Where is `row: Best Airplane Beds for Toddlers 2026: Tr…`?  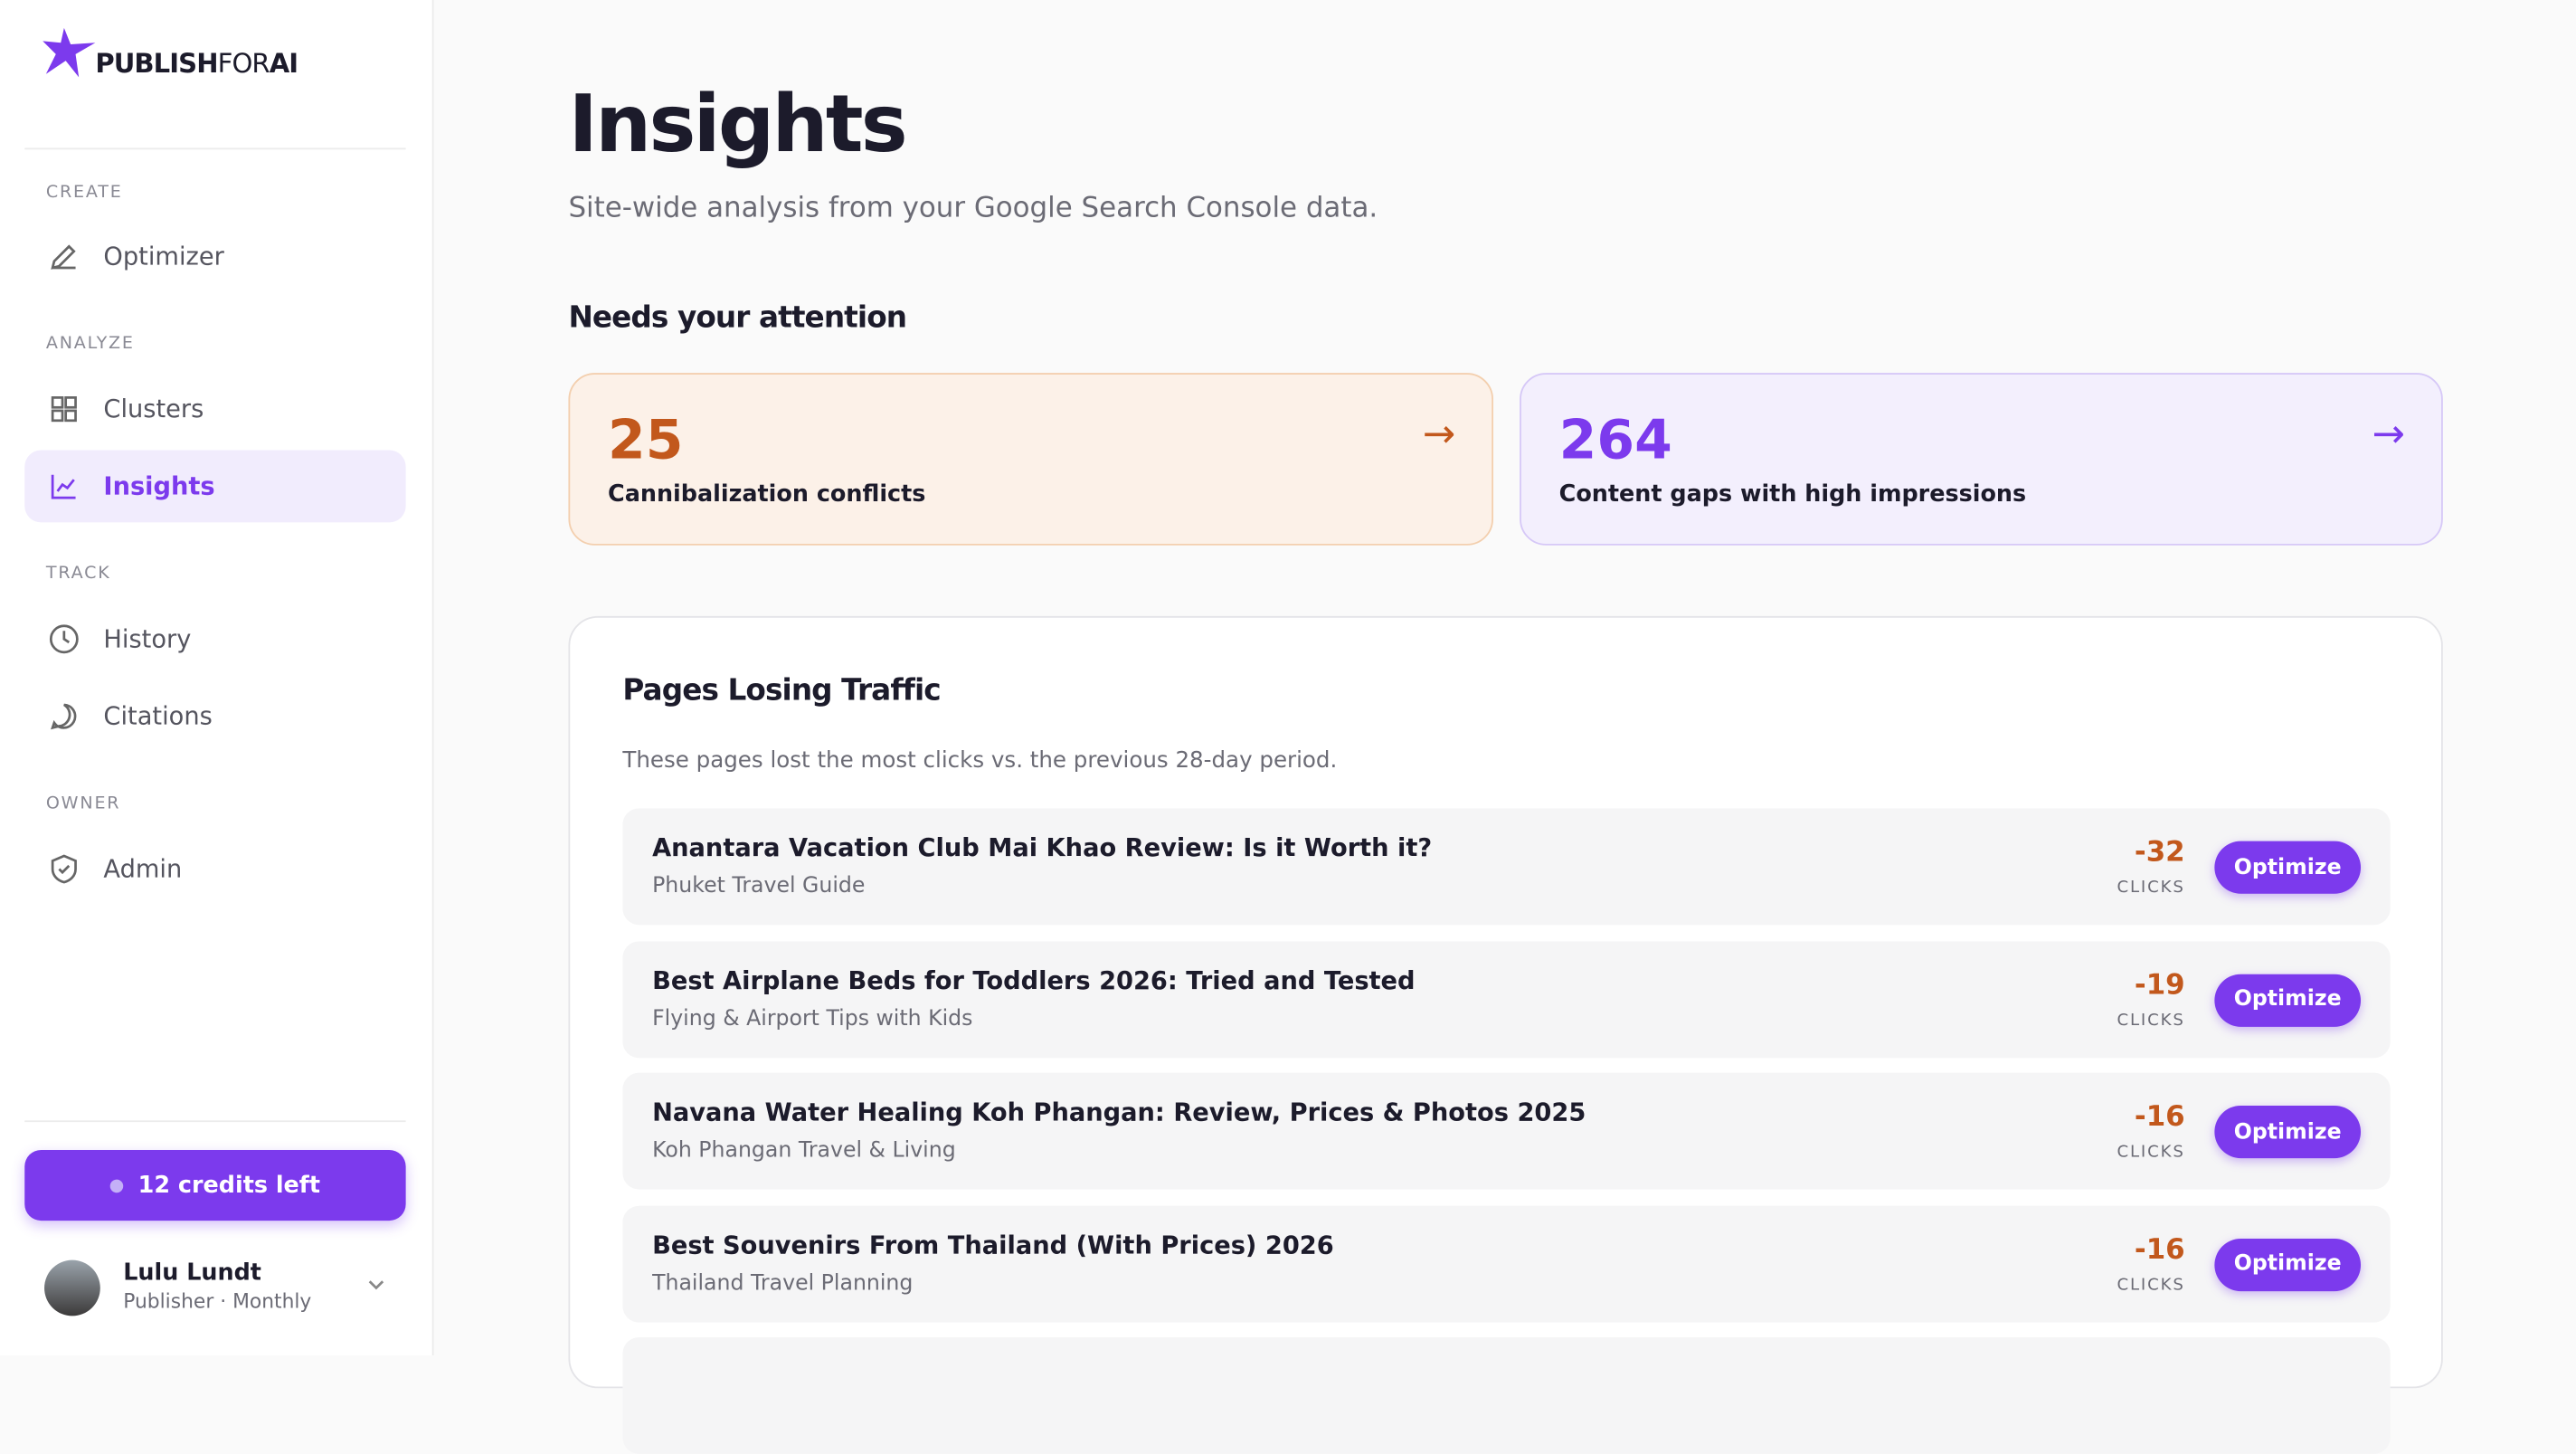
row: Best Airplane Beds for Toddlers 2026: Tr… is located at coordinates (1506, 999).